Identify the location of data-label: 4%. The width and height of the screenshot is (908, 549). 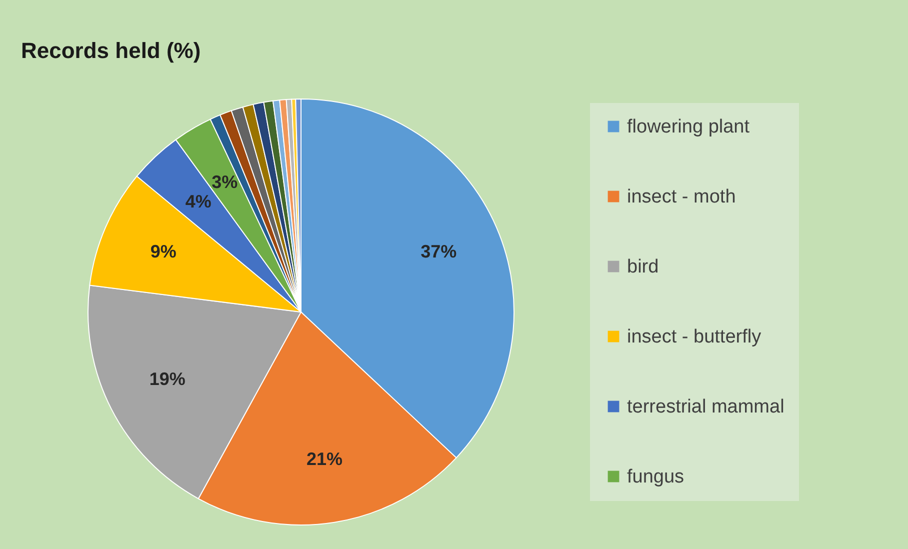
(198, 202).